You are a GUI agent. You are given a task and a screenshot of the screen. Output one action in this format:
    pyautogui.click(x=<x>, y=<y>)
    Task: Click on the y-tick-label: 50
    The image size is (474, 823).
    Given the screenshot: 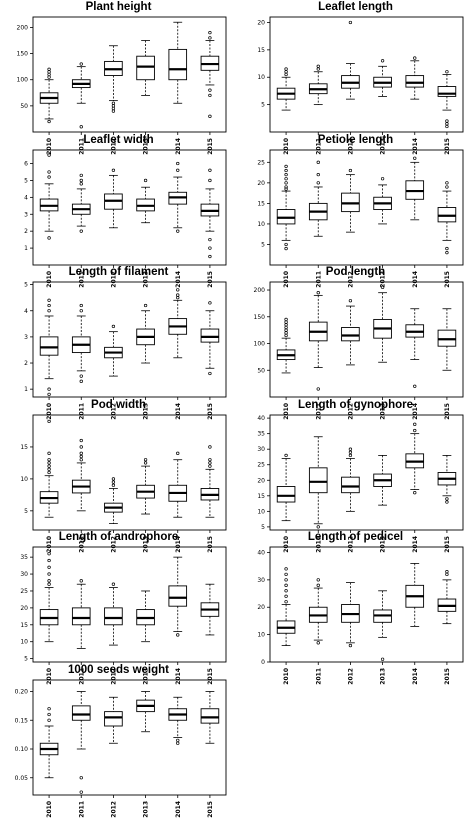 What is the action you would take?
    pyautogui.click(x=24, y=106)
    